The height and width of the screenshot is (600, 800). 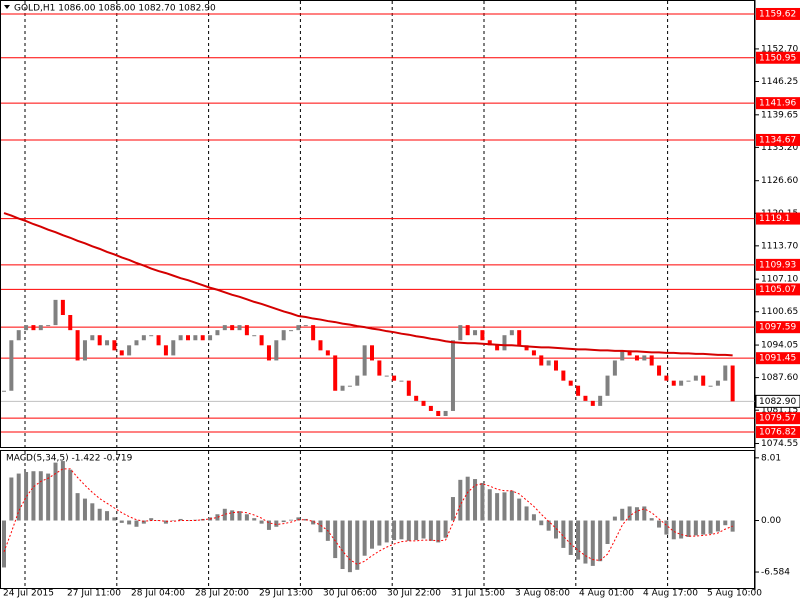 I want to click on y-tick-label: 1074.55, so click(x=779, y=444).